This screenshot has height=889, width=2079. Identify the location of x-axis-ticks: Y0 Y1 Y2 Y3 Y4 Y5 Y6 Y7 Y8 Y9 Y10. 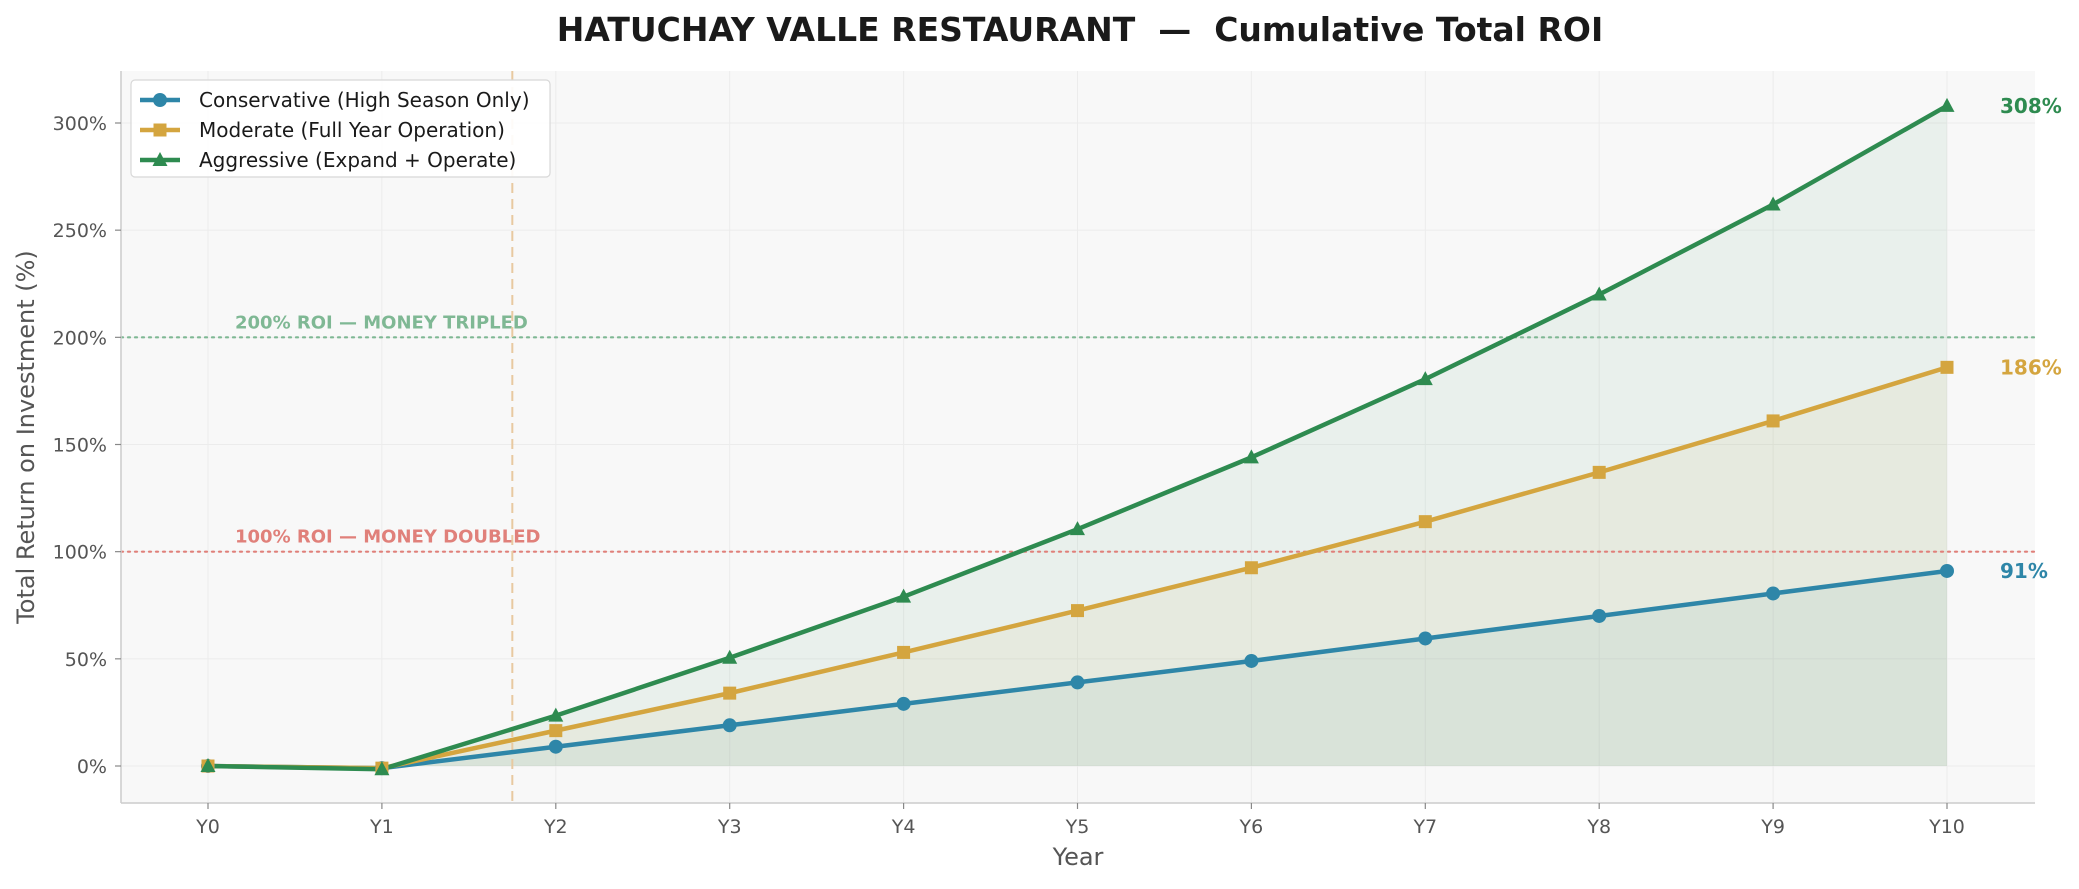
(1080, 820).